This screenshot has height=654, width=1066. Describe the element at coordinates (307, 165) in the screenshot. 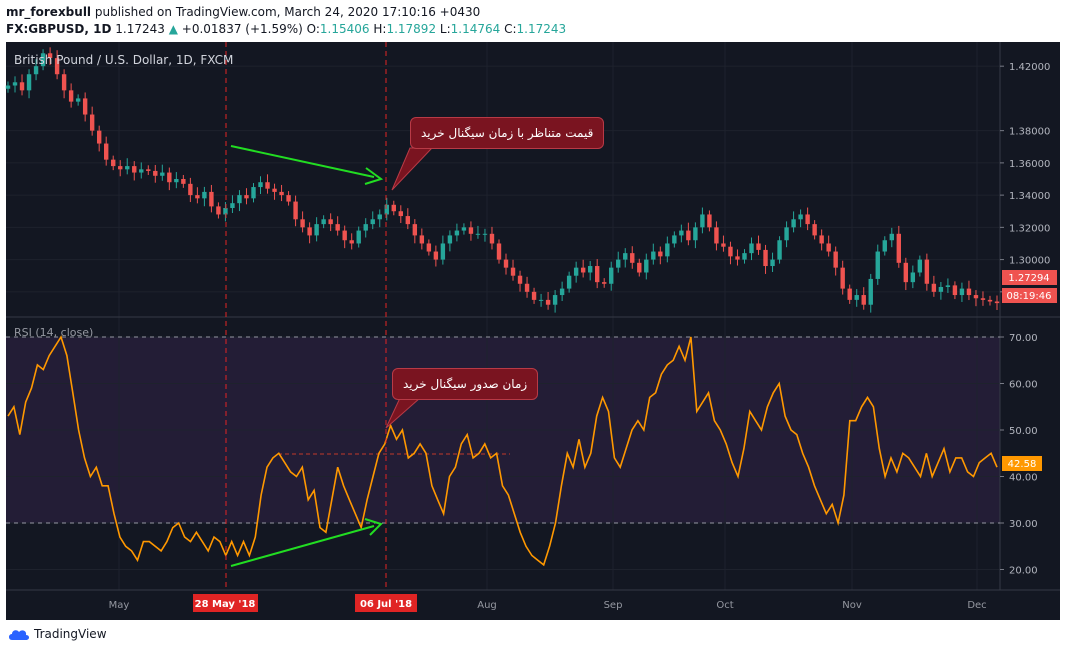

I see `price-divergence-arrow` at that location.